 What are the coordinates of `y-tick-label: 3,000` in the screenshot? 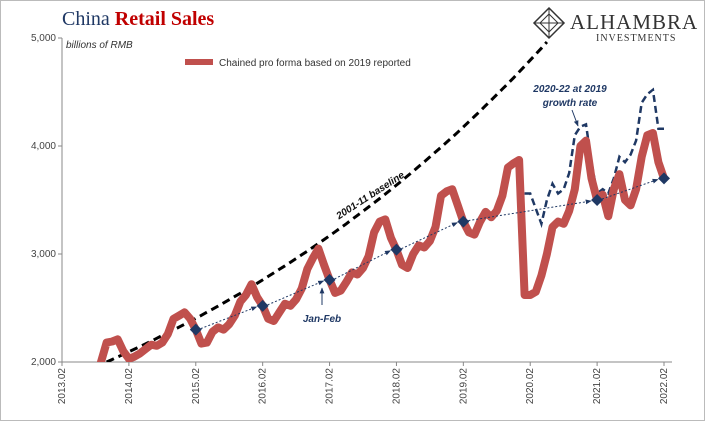 It's located at (43, 254).